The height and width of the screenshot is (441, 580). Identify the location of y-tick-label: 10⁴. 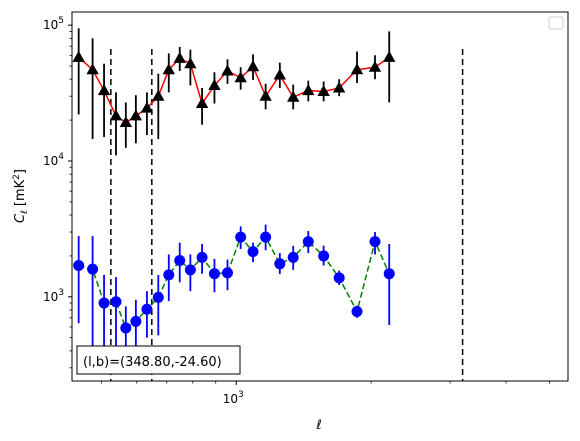
(53, 160).